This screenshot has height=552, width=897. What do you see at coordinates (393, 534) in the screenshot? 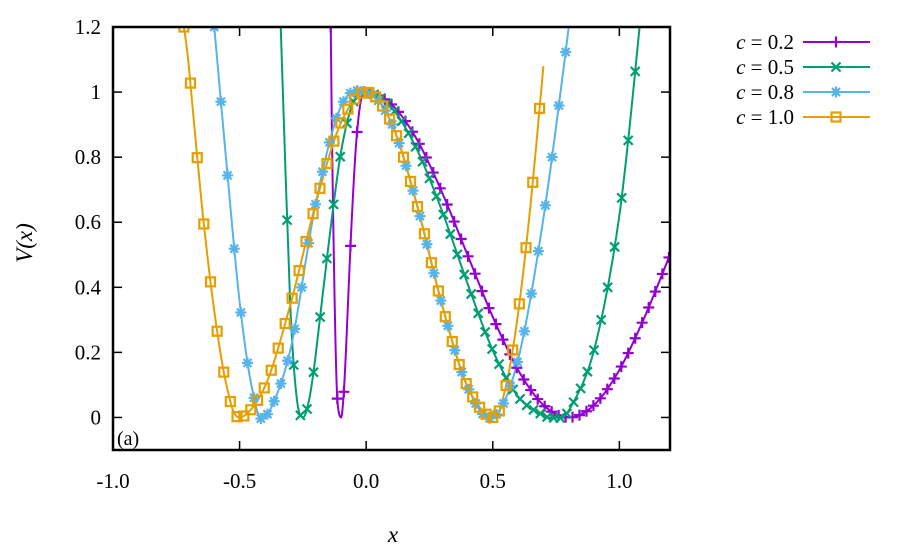
I see `x-axis-title: x` at bounding box center [393, 534].